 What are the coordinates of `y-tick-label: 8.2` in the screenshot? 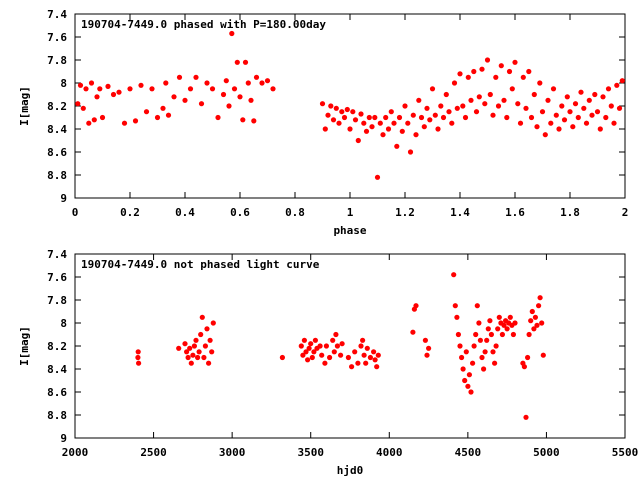 It's located at (57, 346).